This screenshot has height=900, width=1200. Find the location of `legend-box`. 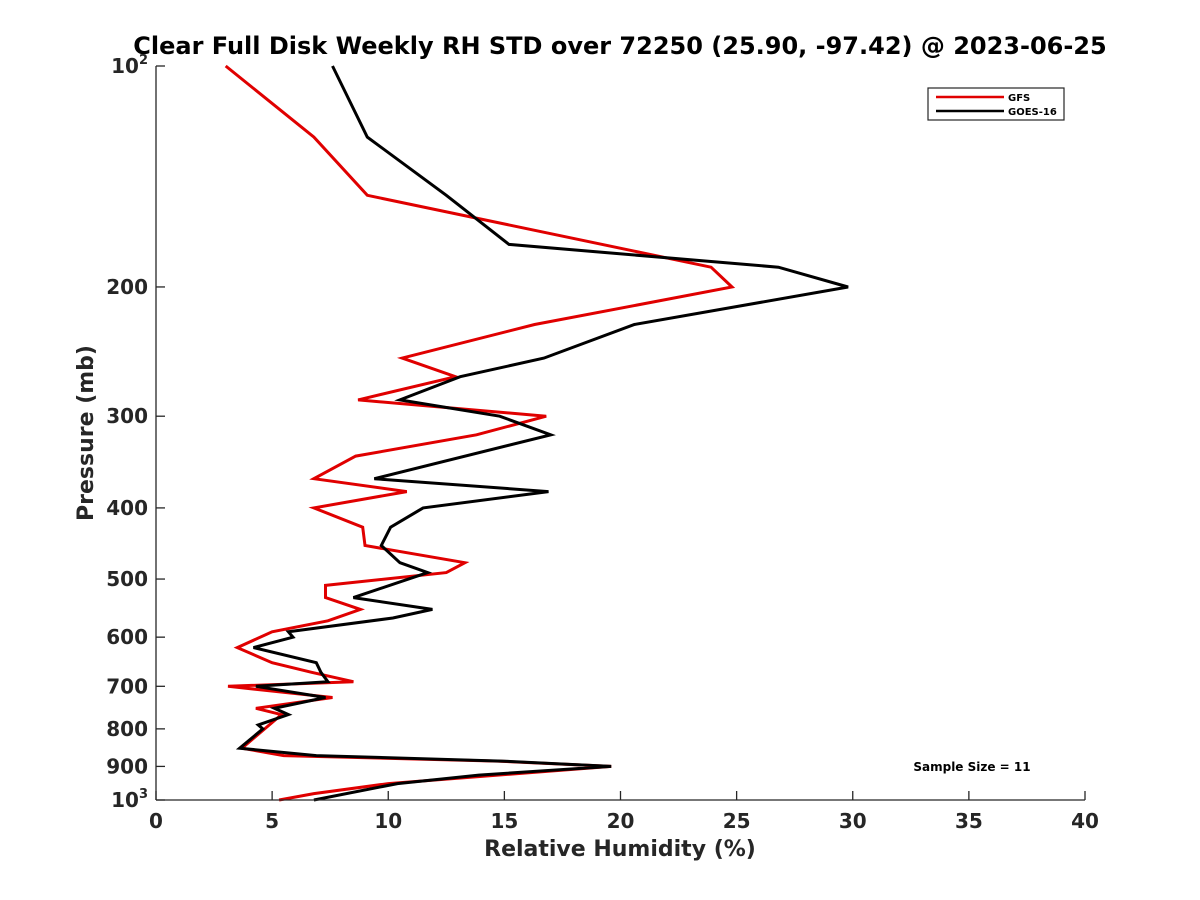

legend-box is located at coordinates (996, 104).